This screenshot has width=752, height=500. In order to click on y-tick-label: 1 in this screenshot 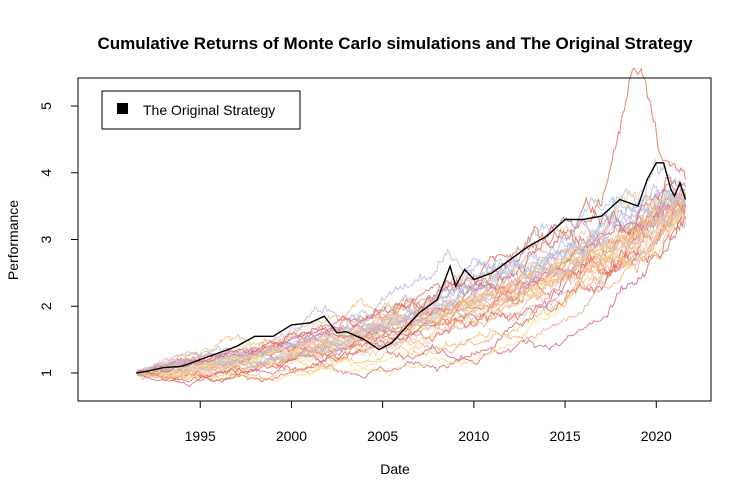, I will do `click(46, 373)`.